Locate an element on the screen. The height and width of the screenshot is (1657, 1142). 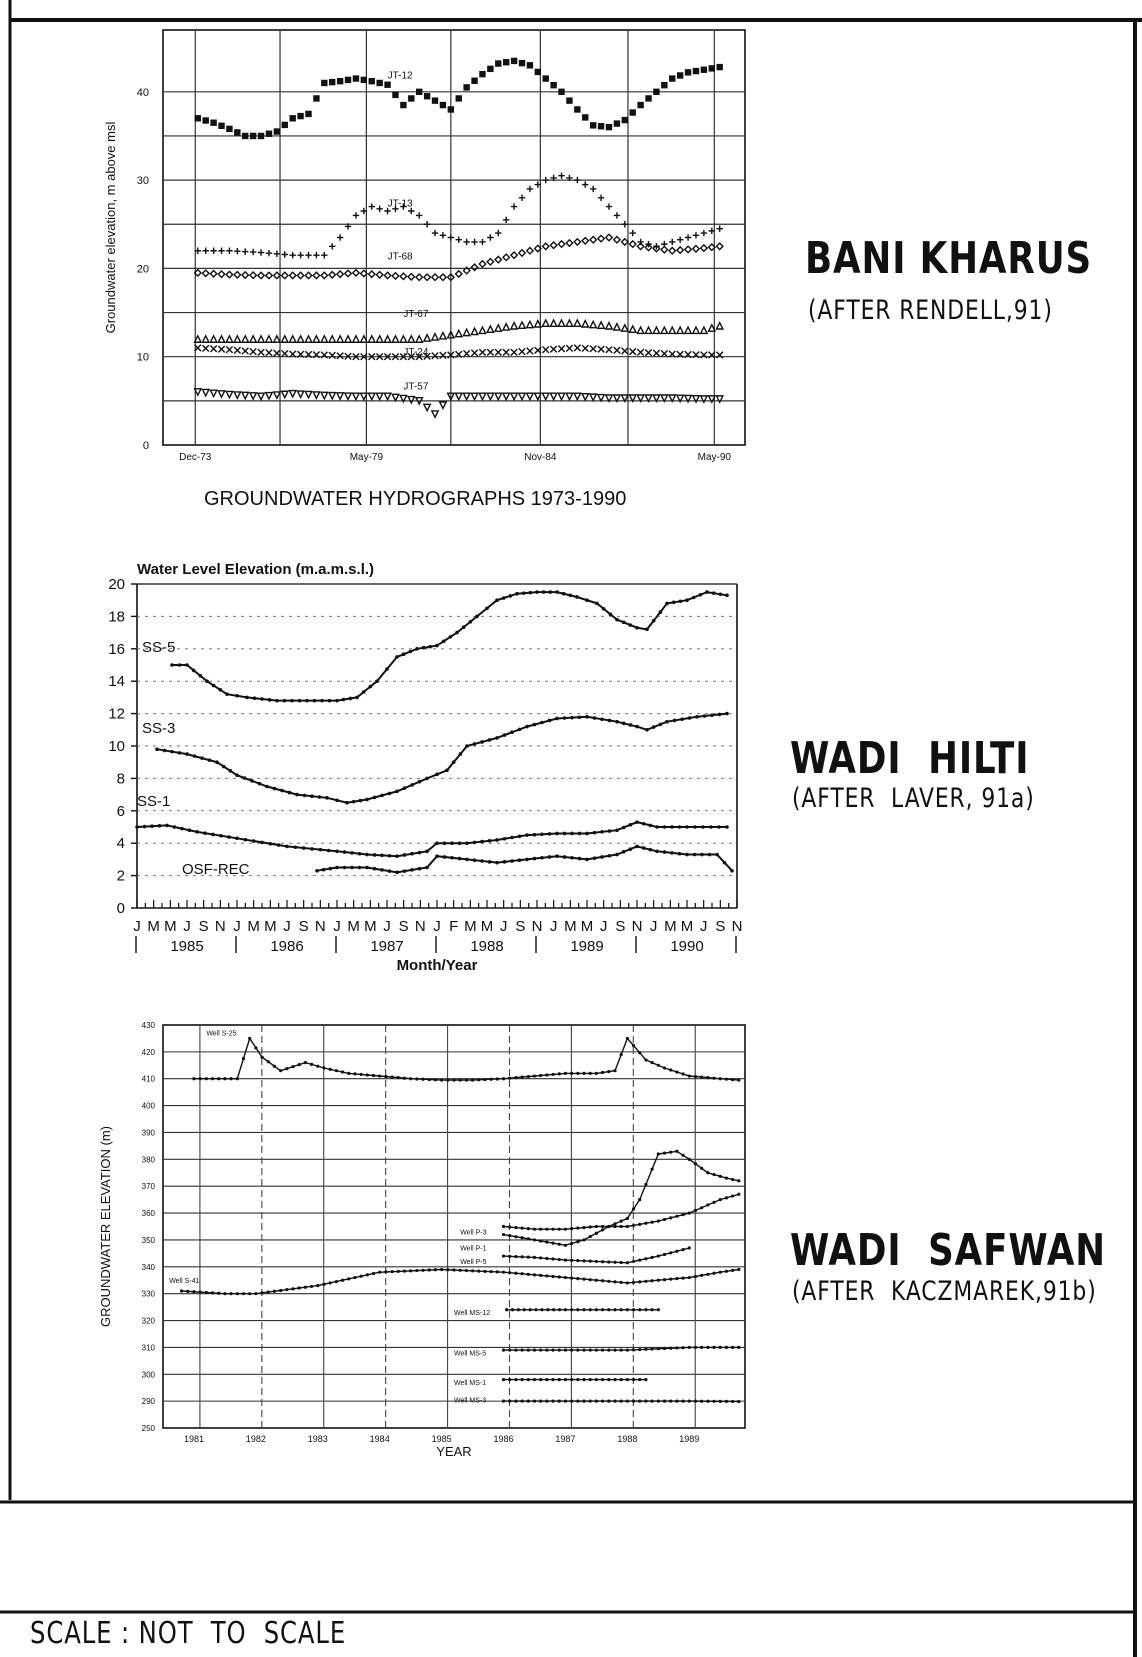
chart3-y-tick-label: 370 is located at coordinates (149, 1186).